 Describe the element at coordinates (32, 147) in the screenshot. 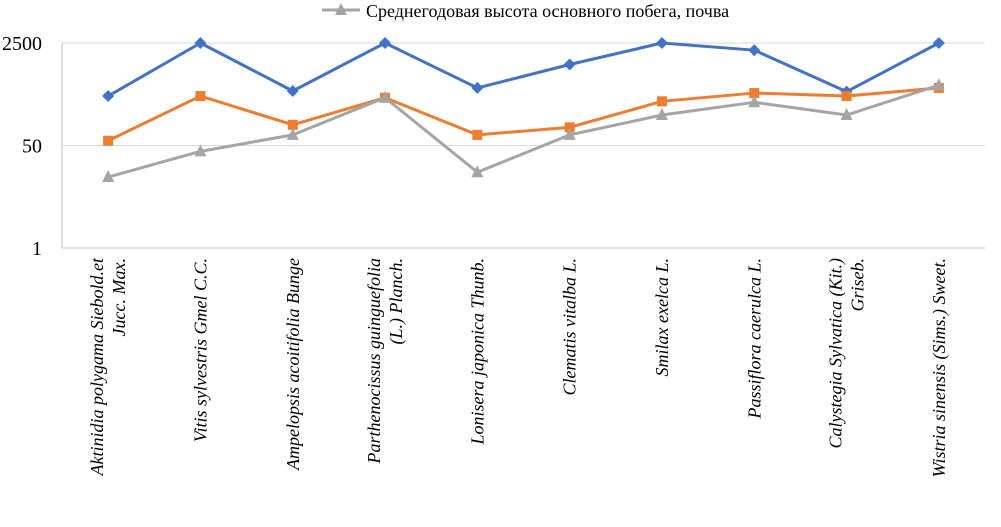

I see `y-tick-label: 50` at that location.